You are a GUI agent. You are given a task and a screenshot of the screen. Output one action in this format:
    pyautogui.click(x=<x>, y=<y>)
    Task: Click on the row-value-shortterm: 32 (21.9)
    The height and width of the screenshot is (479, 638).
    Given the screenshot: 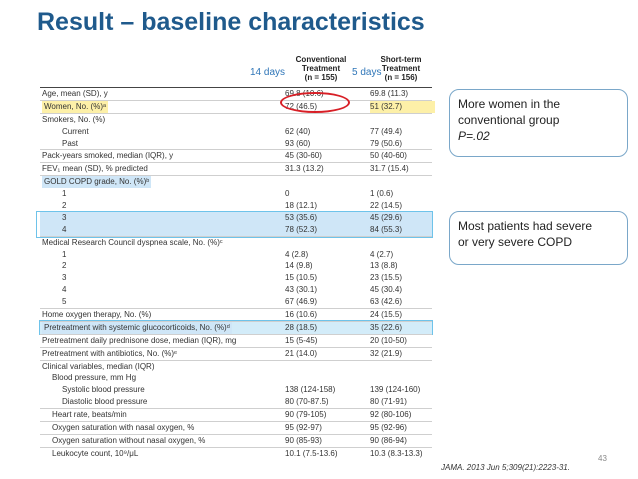 What is the action you would take?
    pyautogui.click(x=386, y=353)
    